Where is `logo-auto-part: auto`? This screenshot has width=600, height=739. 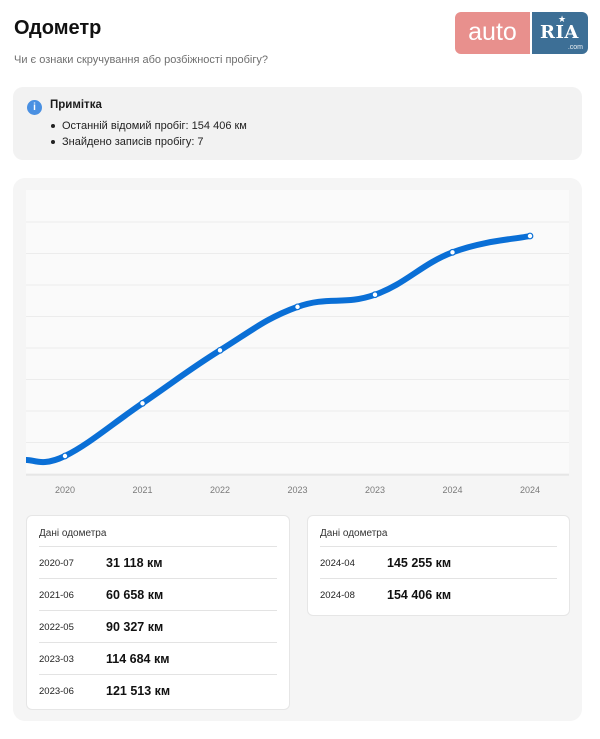
logo-auto-part: auto is located at coordinates (492, 33).